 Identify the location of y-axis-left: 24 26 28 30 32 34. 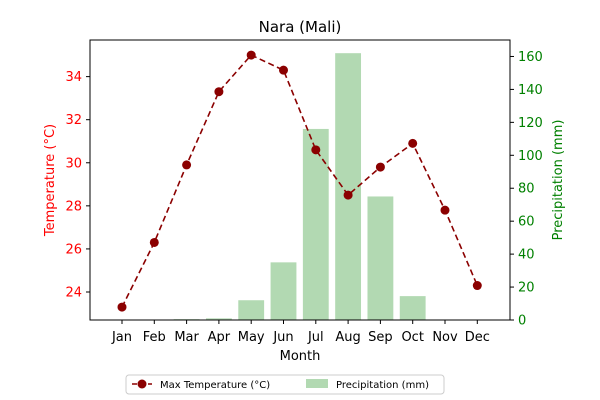
(77, 185).